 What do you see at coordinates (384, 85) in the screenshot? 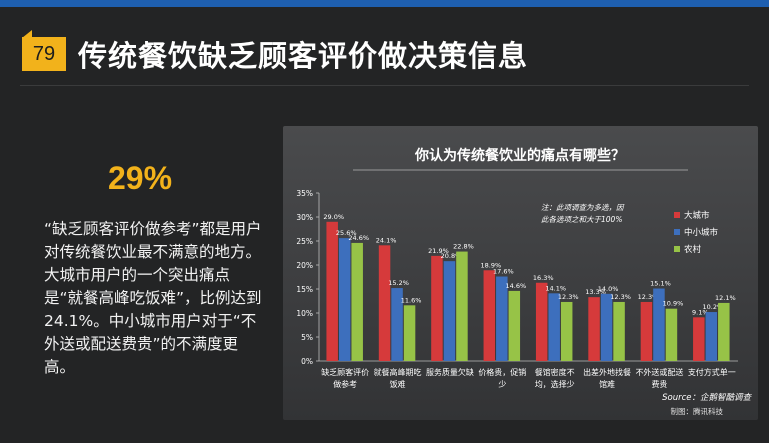
I see `title-divider` at bounding box center [384, 85].